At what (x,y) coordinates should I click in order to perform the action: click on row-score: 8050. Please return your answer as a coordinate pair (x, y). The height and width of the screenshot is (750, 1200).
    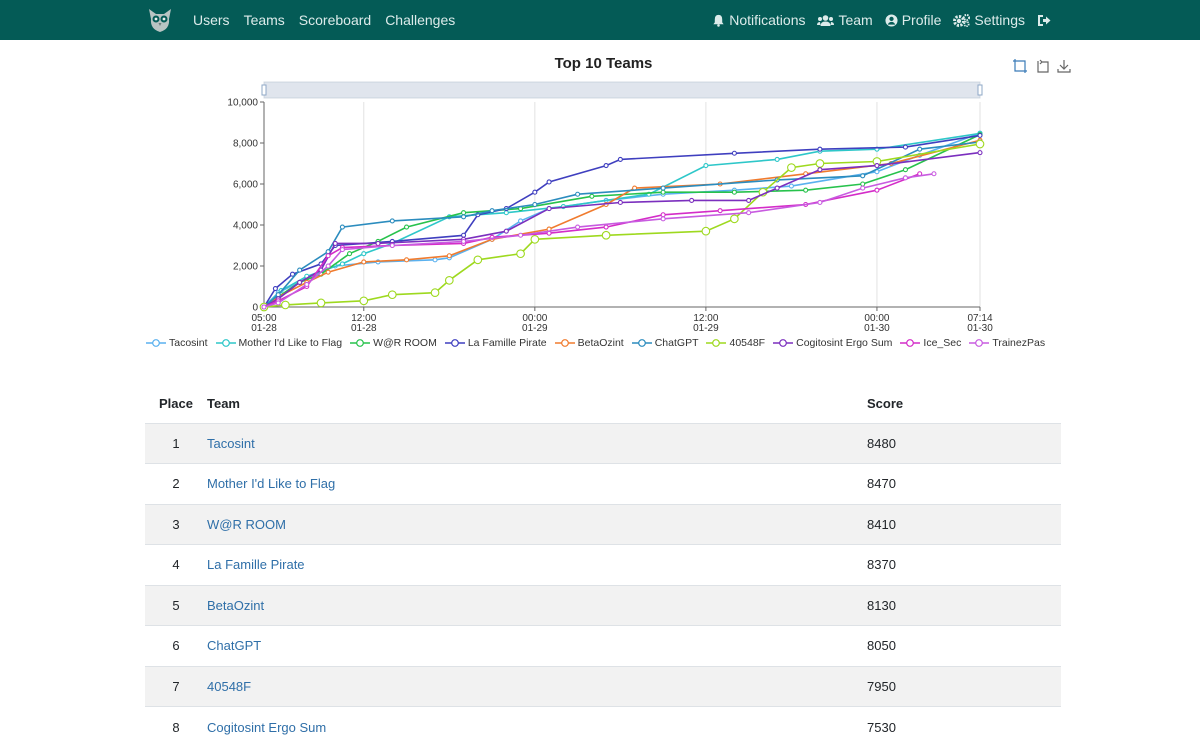
    Looking at the image, I should click on (964, 645).